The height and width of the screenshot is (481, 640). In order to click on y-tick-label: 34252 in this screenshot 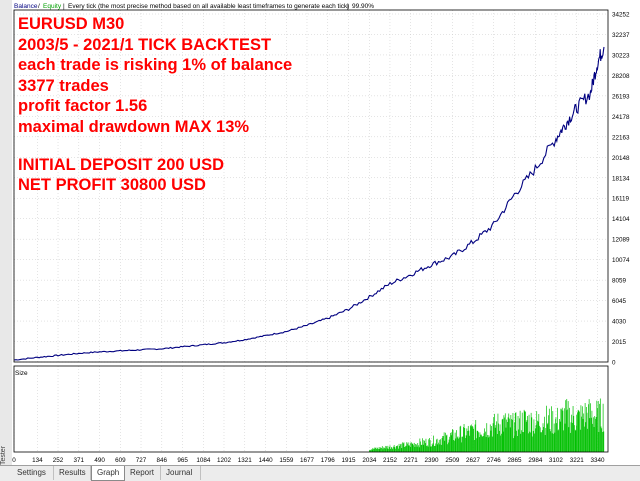, I will do `click(621, 15)`.